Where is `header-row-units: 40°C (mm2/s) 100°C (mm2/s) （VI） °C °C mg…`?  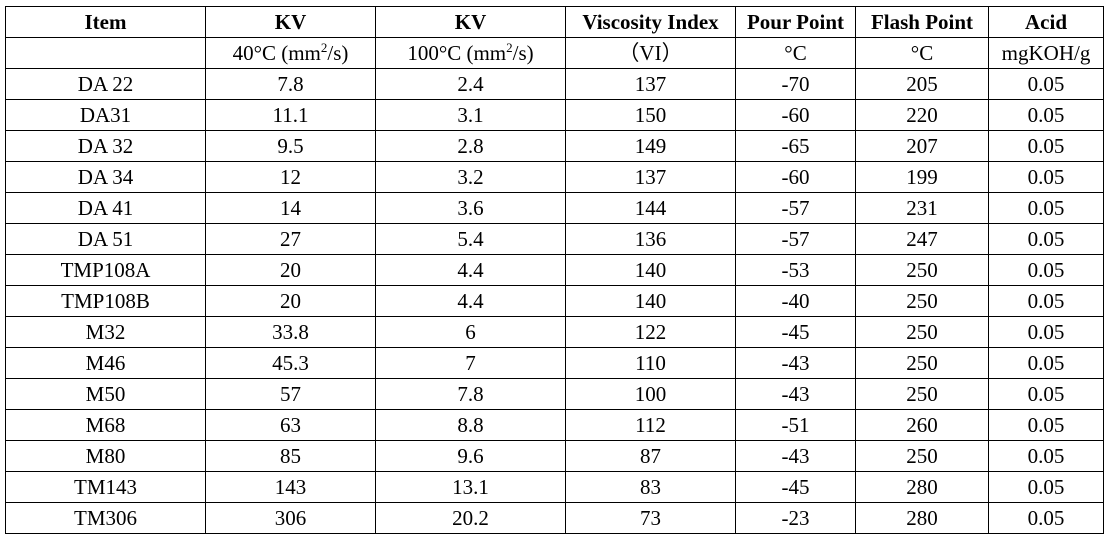
header-row-units: 40°C (mm2/s) 100°C (mm2/s) （VI） °C °C mg… is located at coordinates (554, 53).